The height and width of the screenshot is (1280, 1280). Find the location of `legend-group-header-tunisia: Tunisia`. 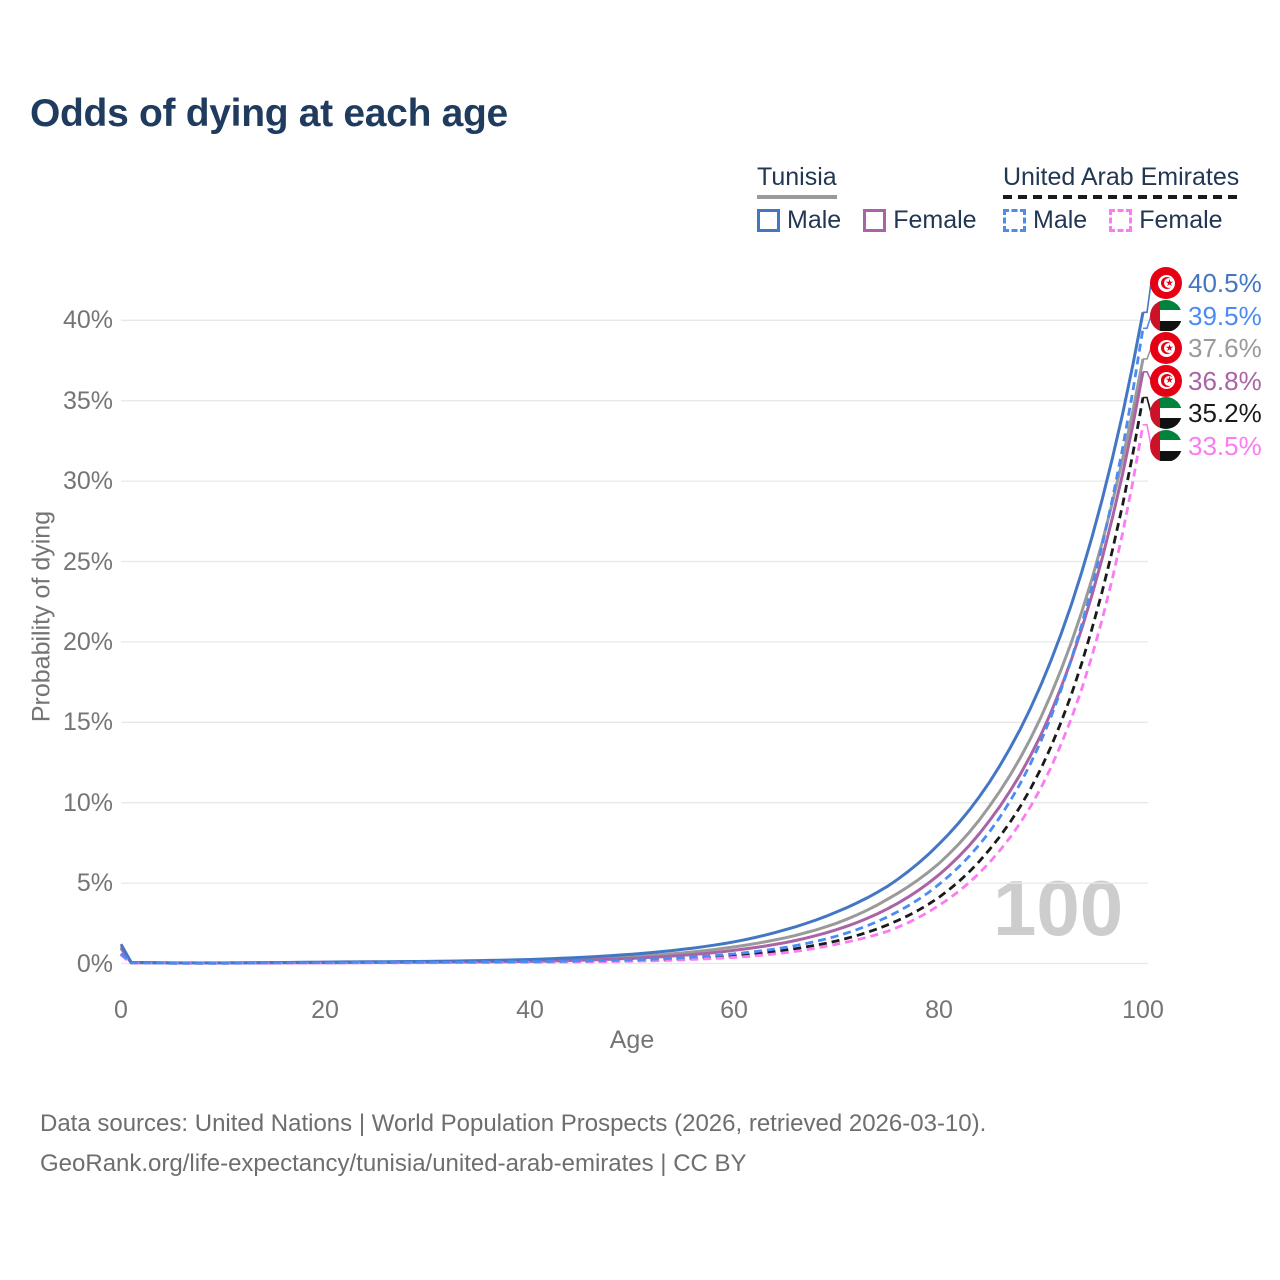

legend-group-header-tunisia: Tunisia is located at coordinates (797, 181).